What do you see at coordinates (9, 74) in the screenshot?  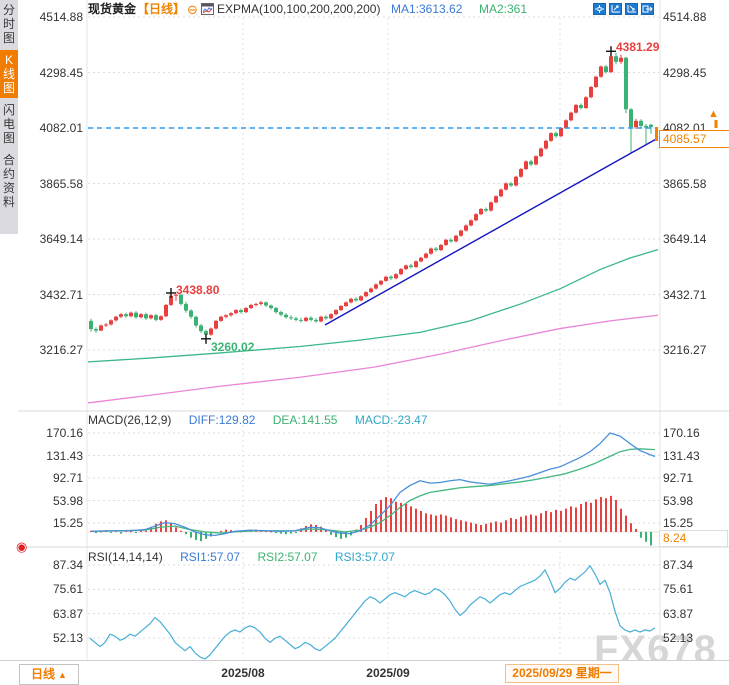 I see `sidebar-item-kline: K线图` at bounding box center [9, 74].